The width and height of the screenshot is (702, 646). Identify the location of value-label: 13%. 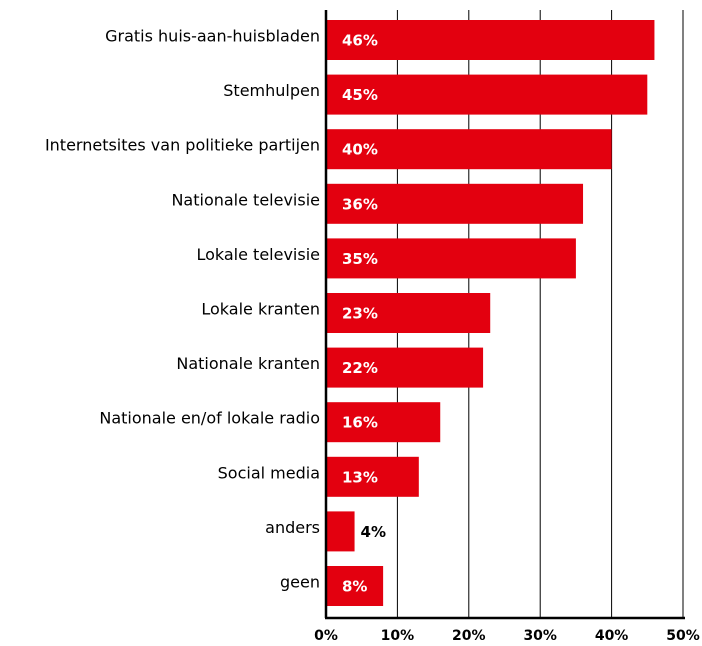
(360, 477).